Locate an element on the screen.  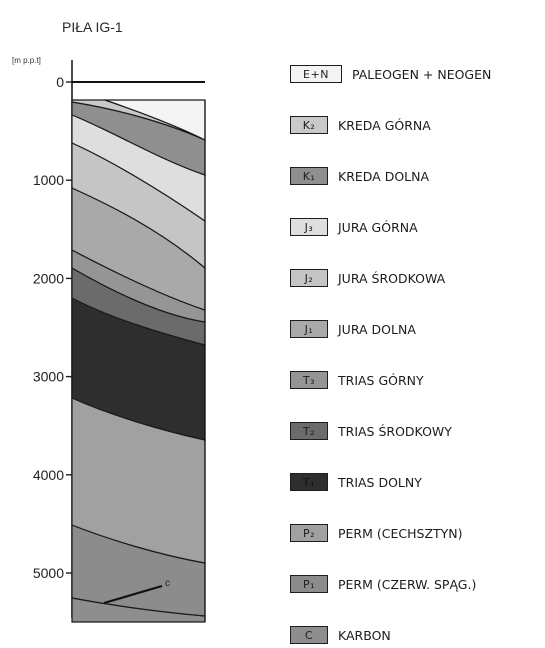
legend-swatch: J₁ is located at coordinates (309, 329).